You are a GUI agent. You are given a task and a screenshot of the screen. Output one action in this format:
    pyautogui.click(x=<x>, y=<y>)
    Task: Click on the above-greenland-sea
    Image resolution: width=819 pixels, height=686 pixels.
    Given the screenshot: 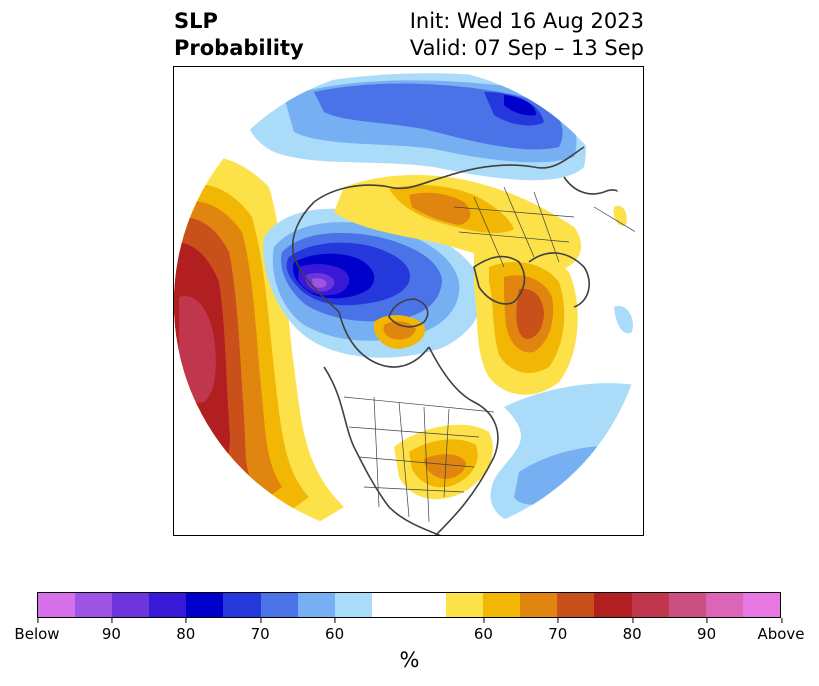 What is the action you would take?
    pyautogui.click(x=526, y=321)
    